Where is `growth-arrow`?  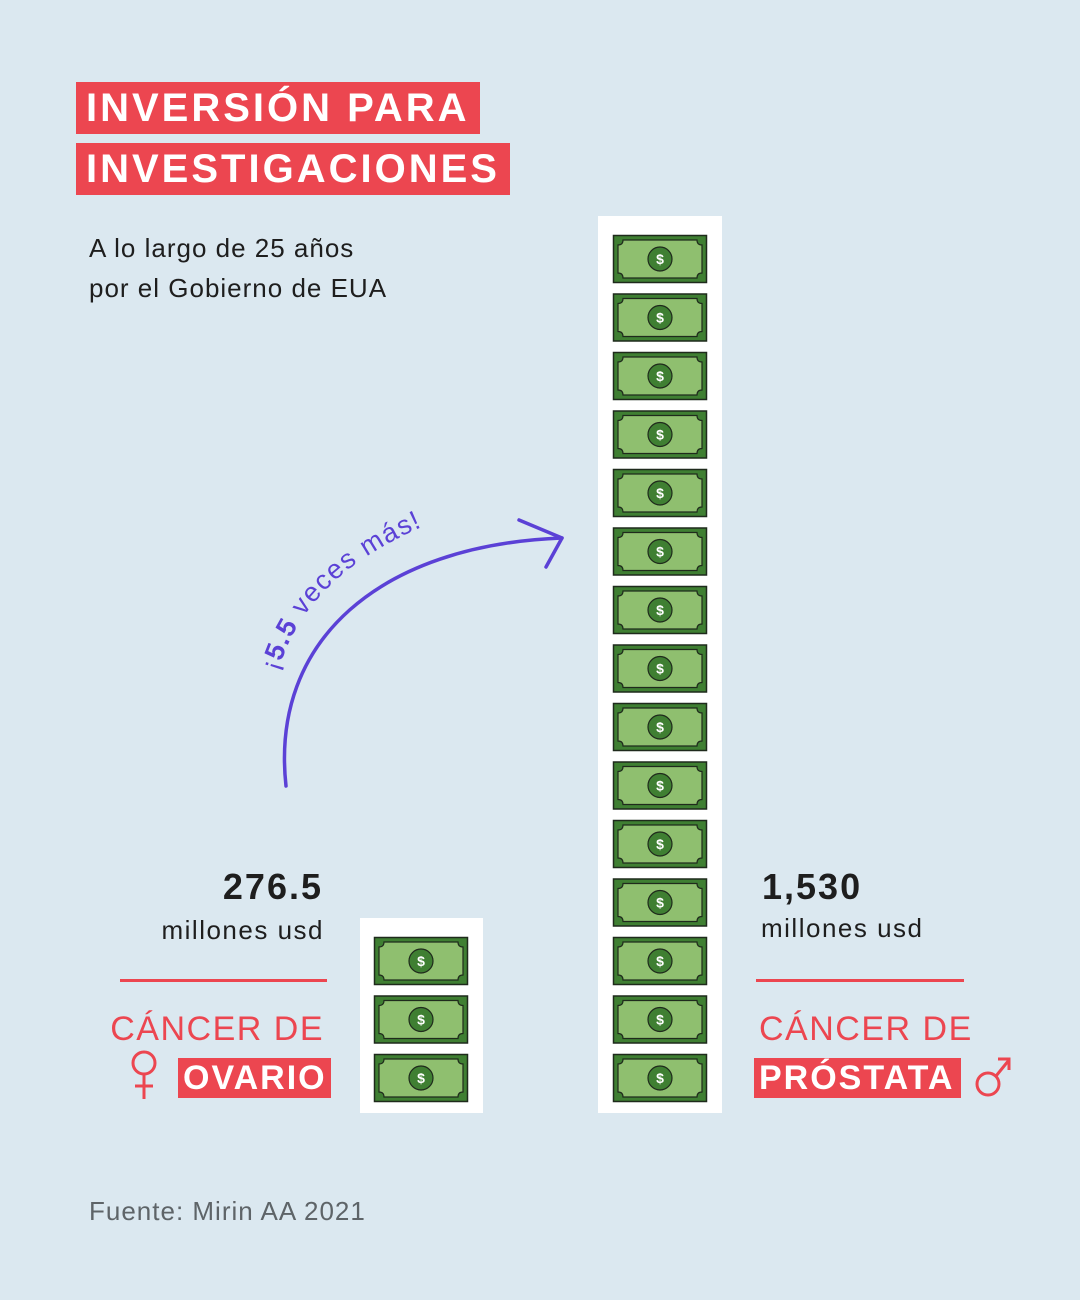 growth-arrow is located at coordinates (423, 662).